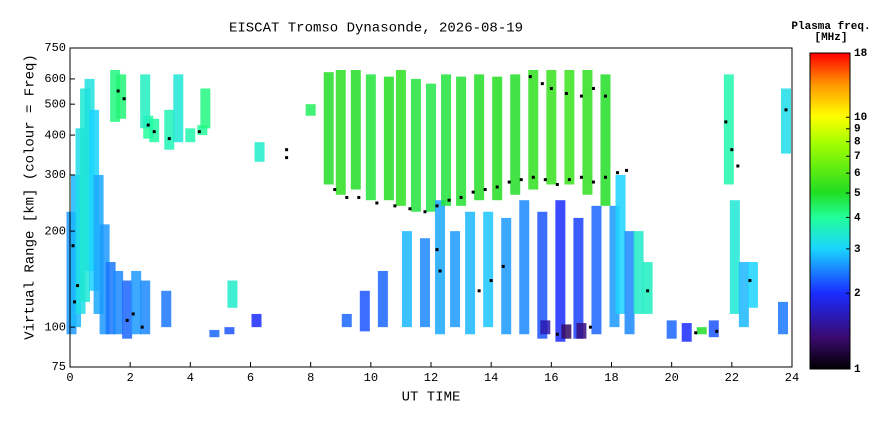 The width and height of the screenshot is (880, 425). Describe the element at coordinates (31, 197) in the screenshot. I see `y-axis-label: Virtual Range [km] (colour = Freq)` at that location.